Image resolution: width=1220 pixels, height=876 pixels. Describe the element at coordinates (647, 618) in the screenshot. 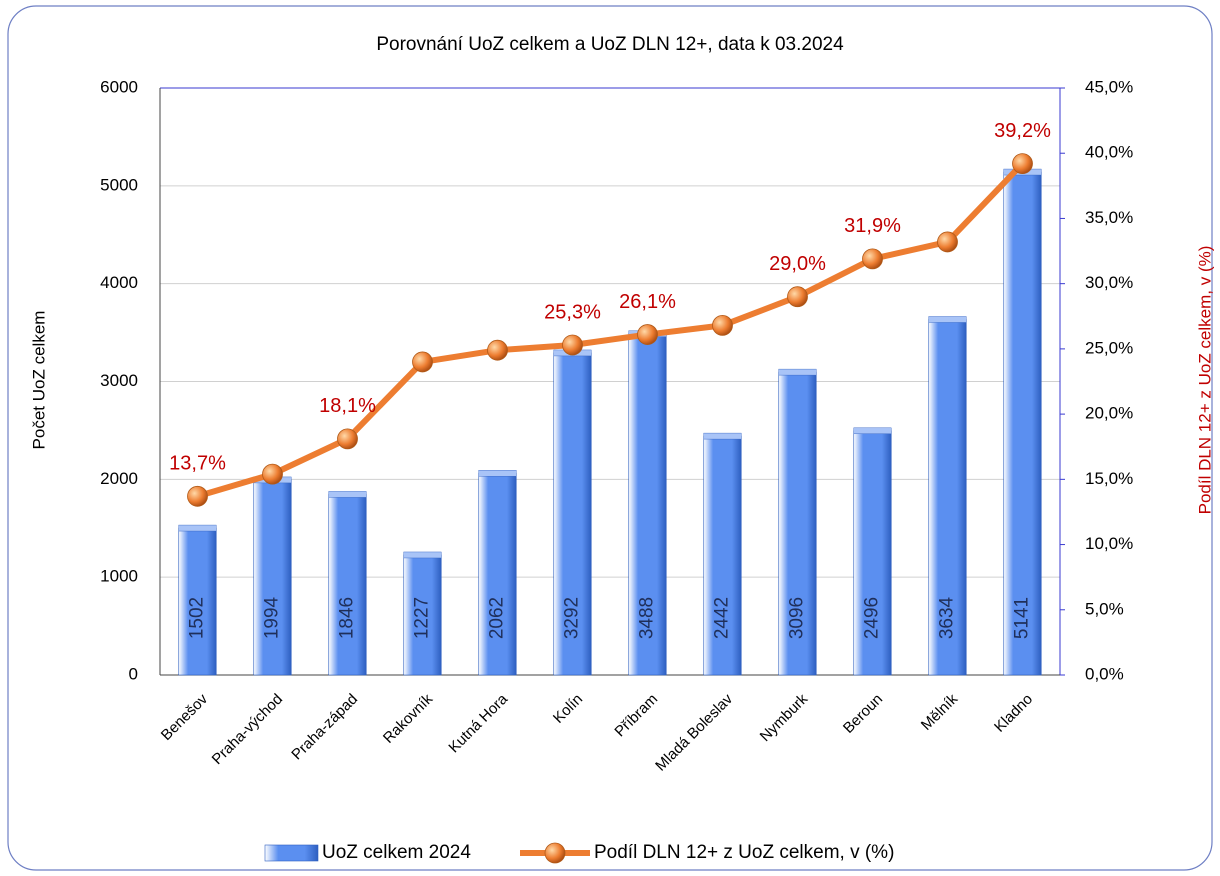

I see `bar-value-label: 3488` at that location.